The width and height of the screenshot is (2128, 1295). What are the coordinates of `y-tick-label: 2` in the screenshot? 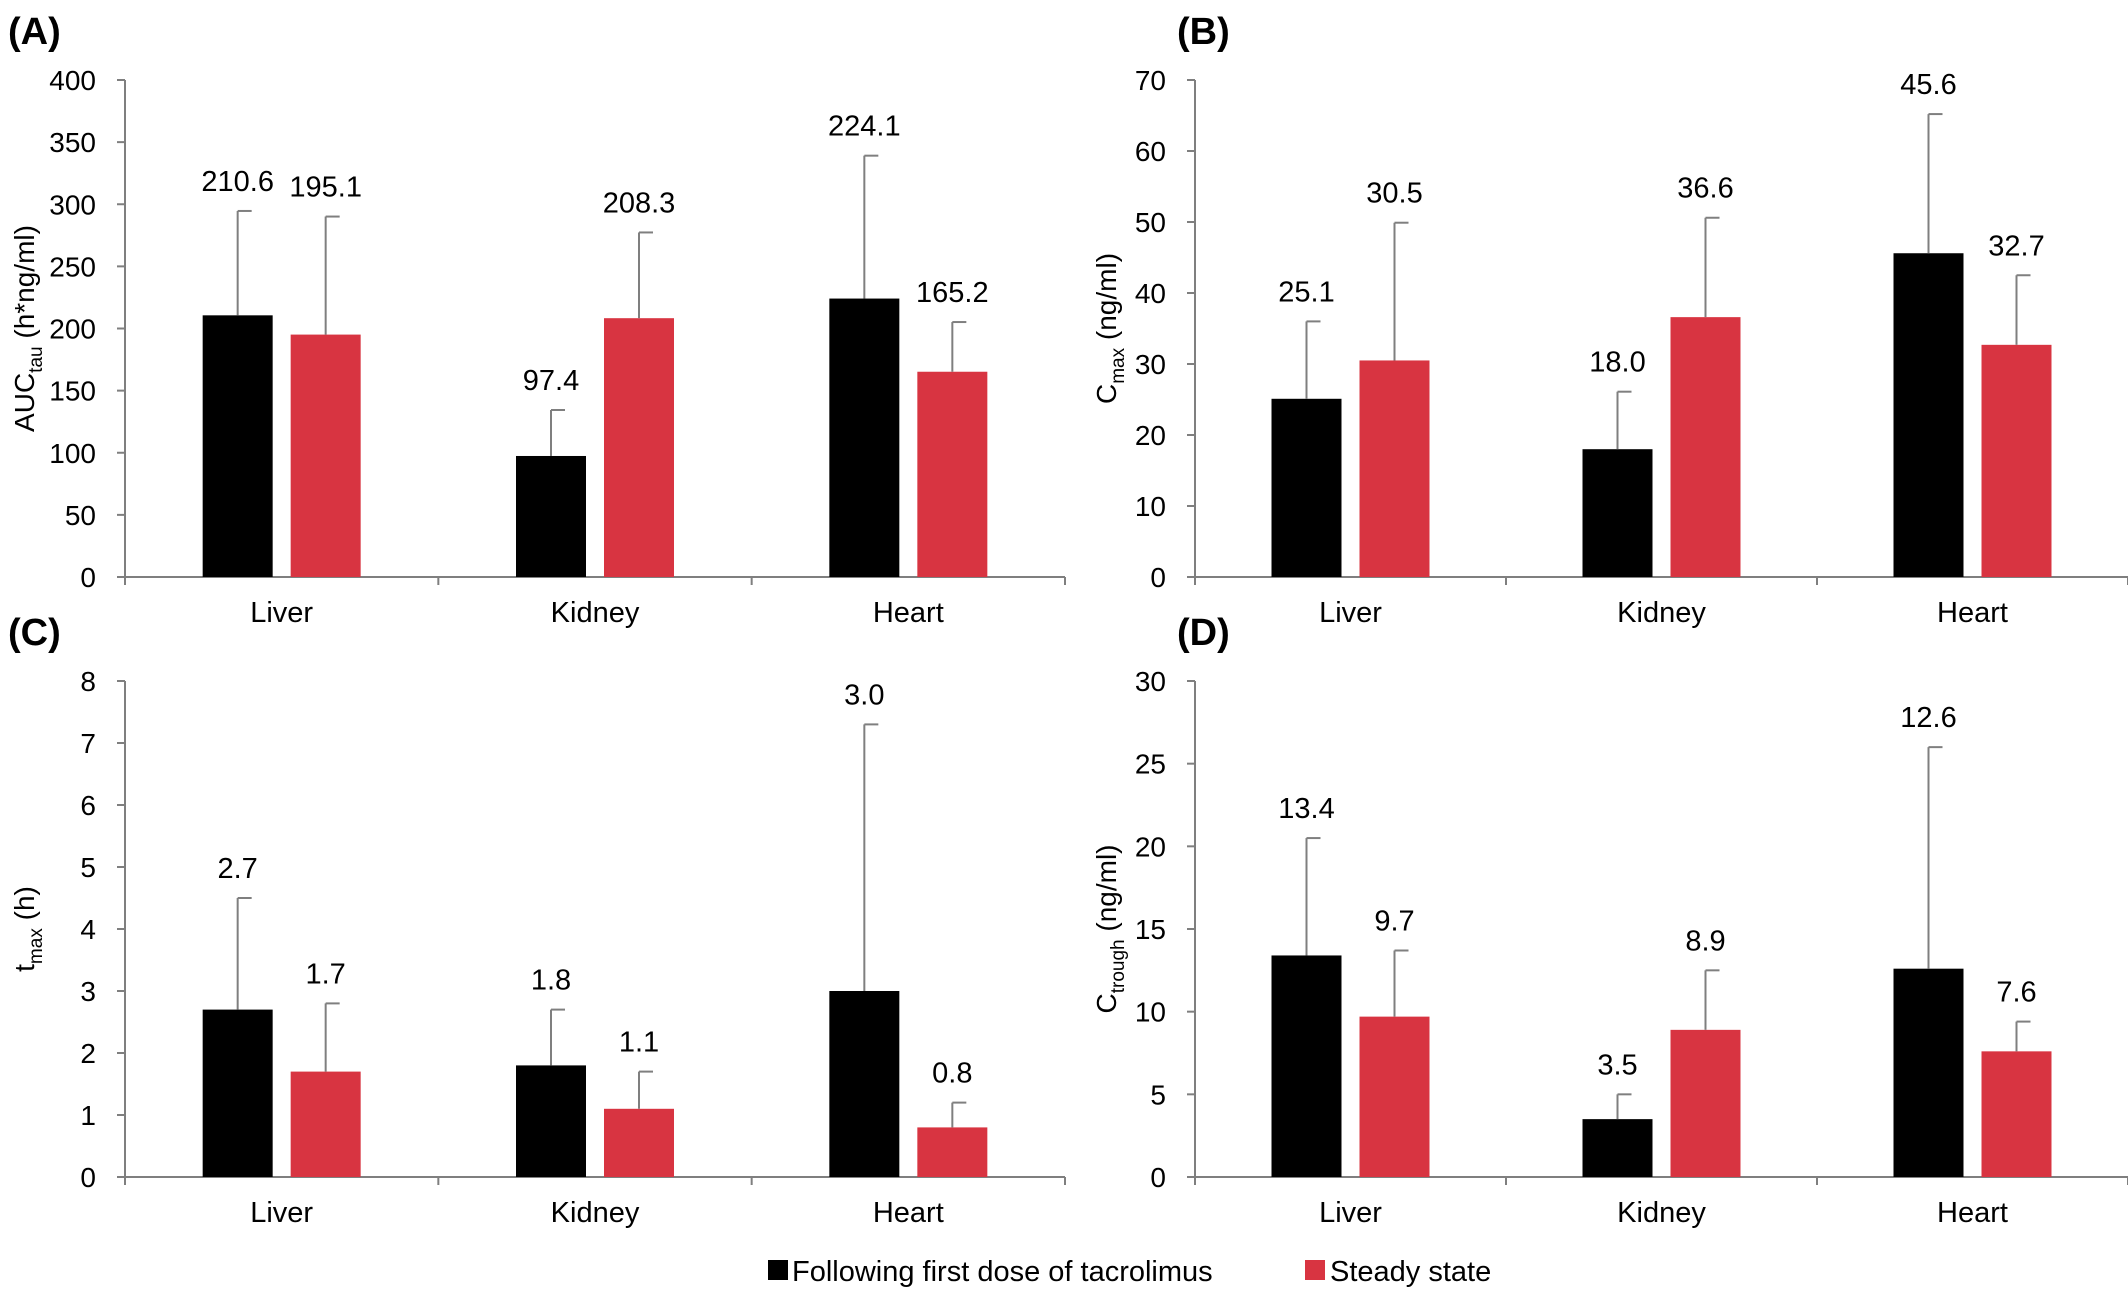 It's located at (88, 1053).